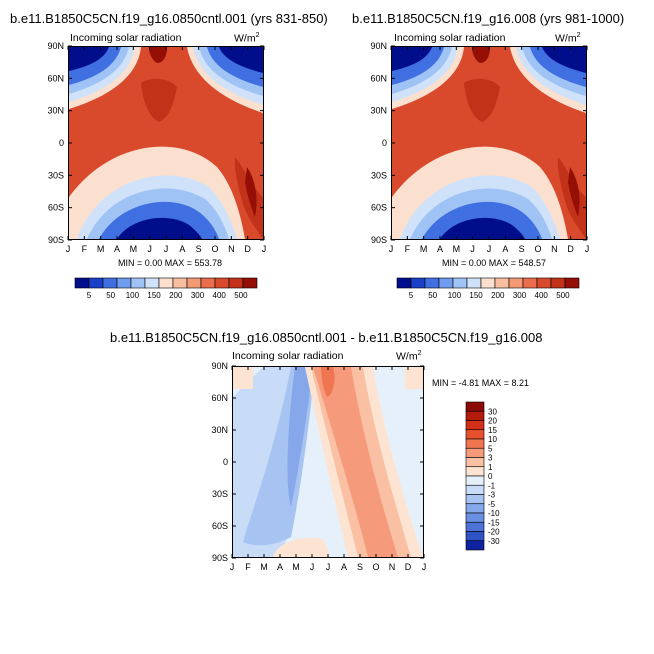 This screenshot has width=654, height=654. I want to click on p1-colorbar-label: 200, so click(176, 295).